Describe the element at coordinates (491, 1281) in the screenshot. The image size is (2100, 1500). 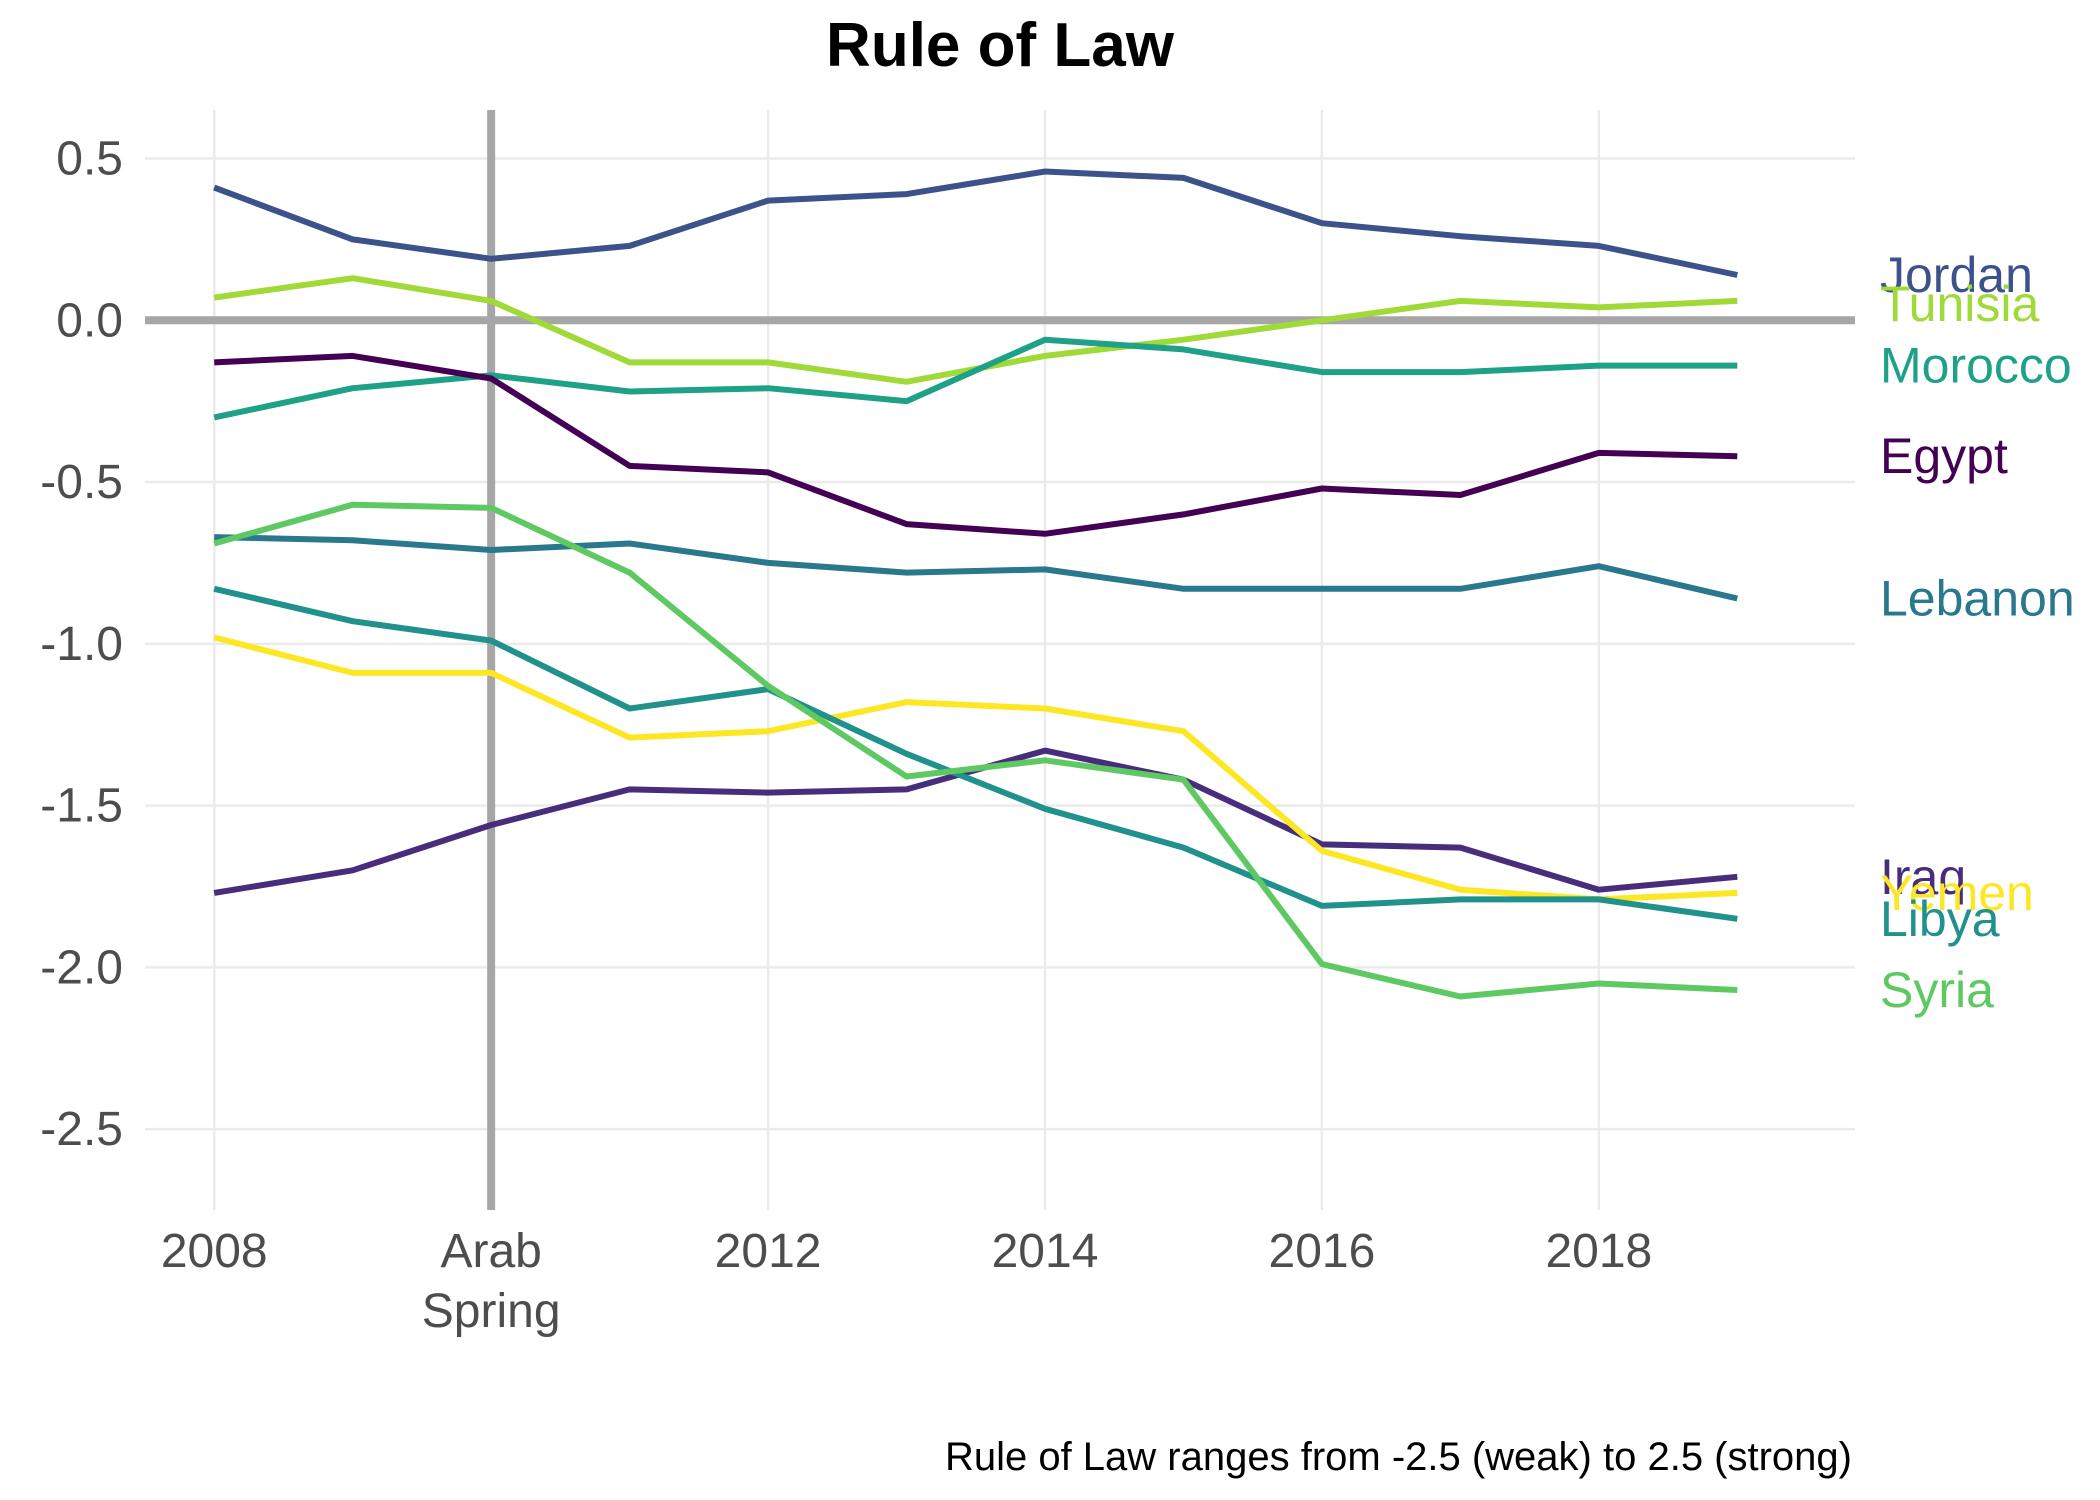
I see `x-tick-label-arab-spring: Arab Spring` at that location.